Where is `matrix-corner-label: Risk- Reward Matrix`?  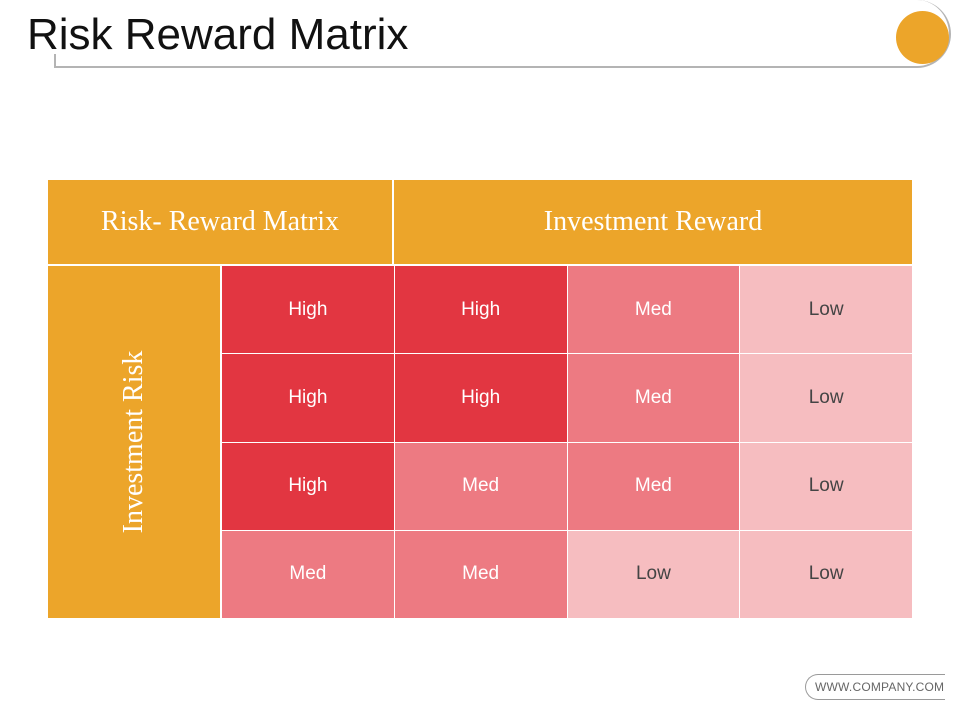 matrix-corner-label: Risk- Reward Matrix is located at coordinates (220, 222).